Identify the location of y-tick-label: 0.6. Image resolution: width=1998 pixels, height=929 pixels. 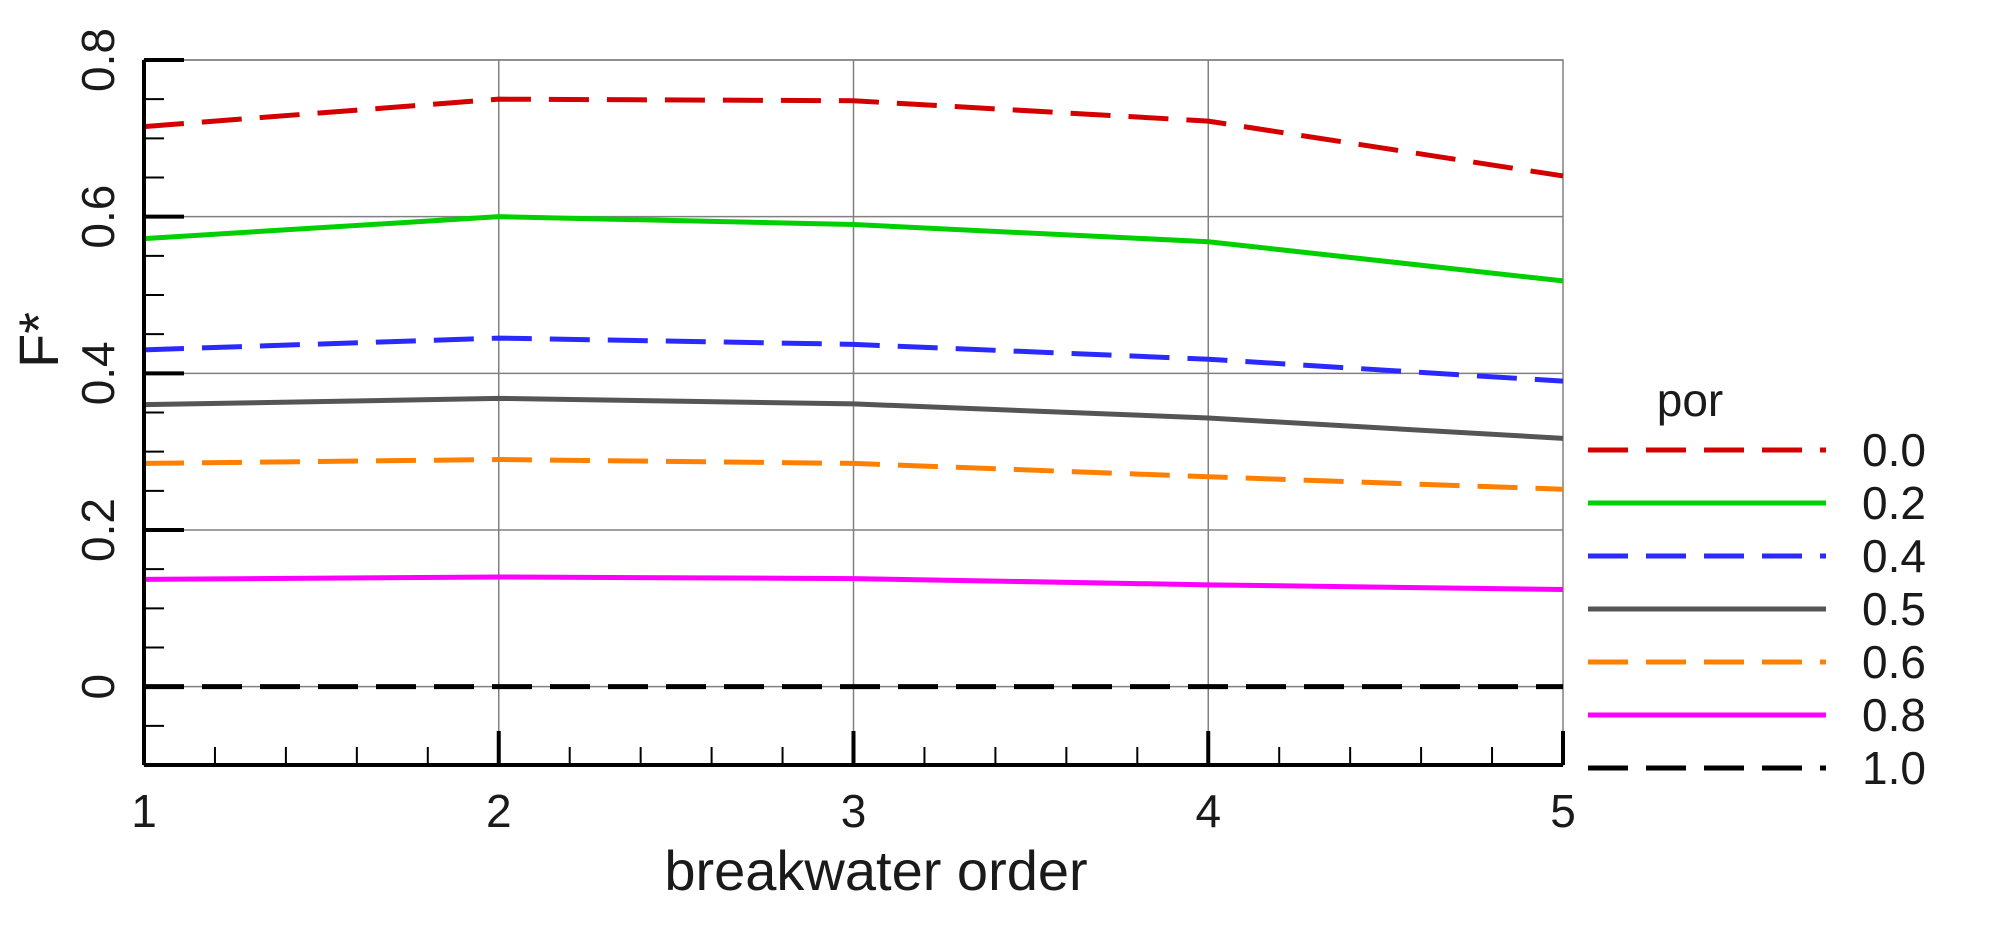
(98, 217).